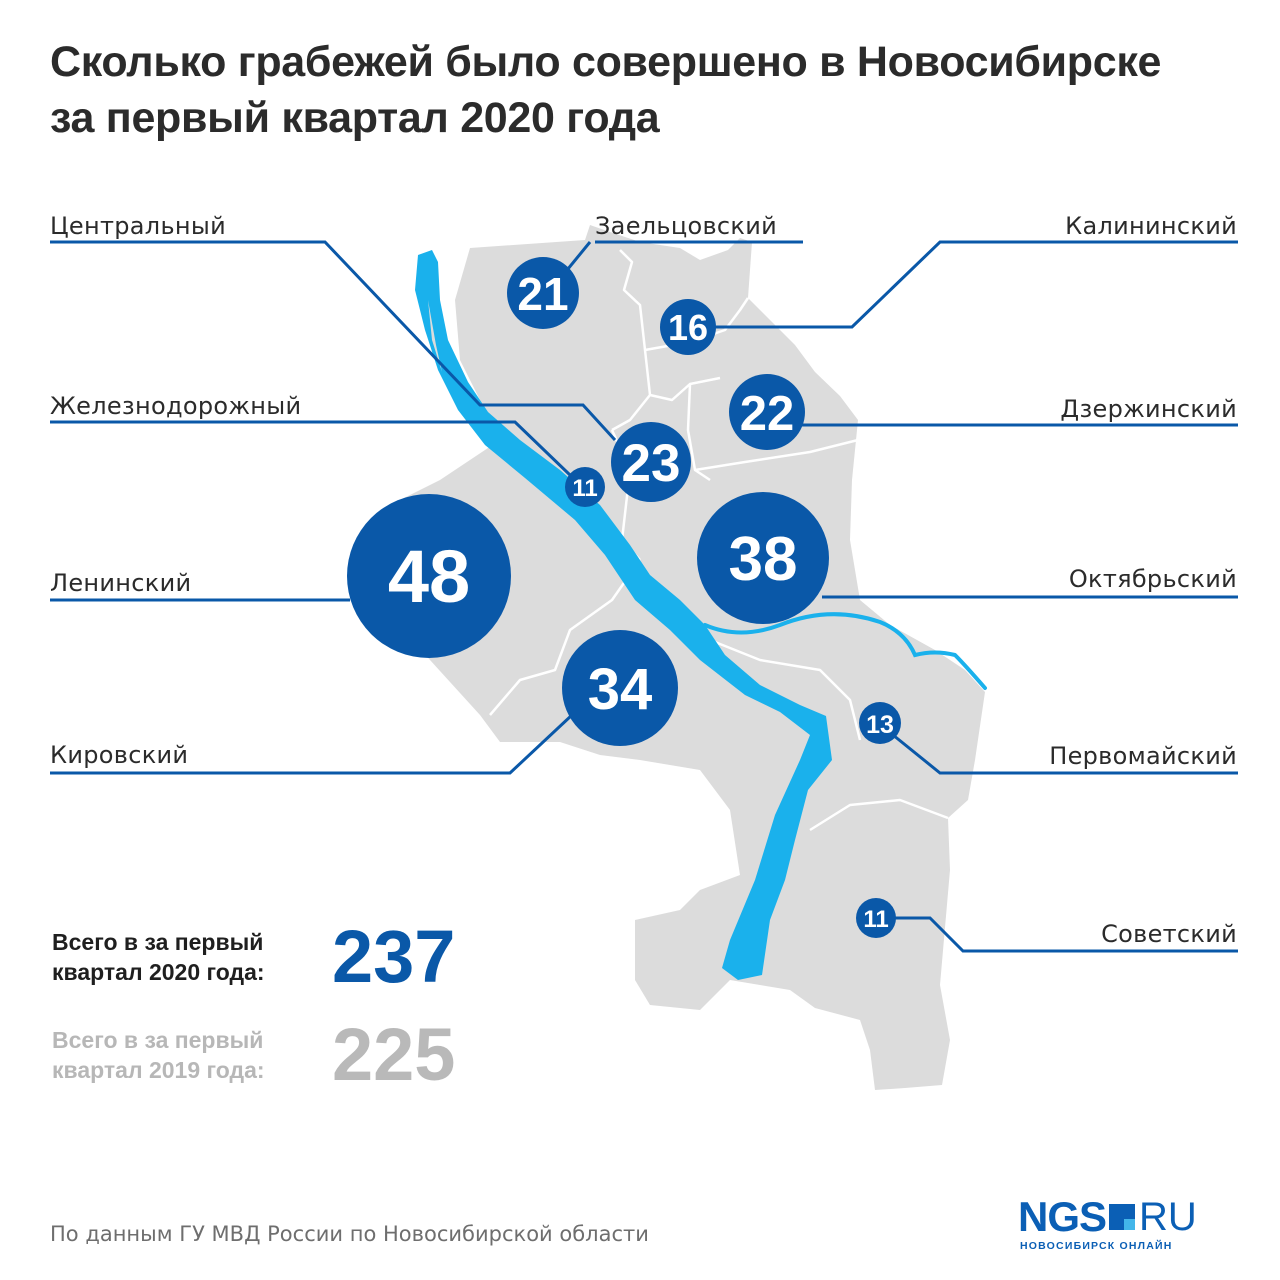  I want to click on value-tsentralny: 23, so click(651, 463).